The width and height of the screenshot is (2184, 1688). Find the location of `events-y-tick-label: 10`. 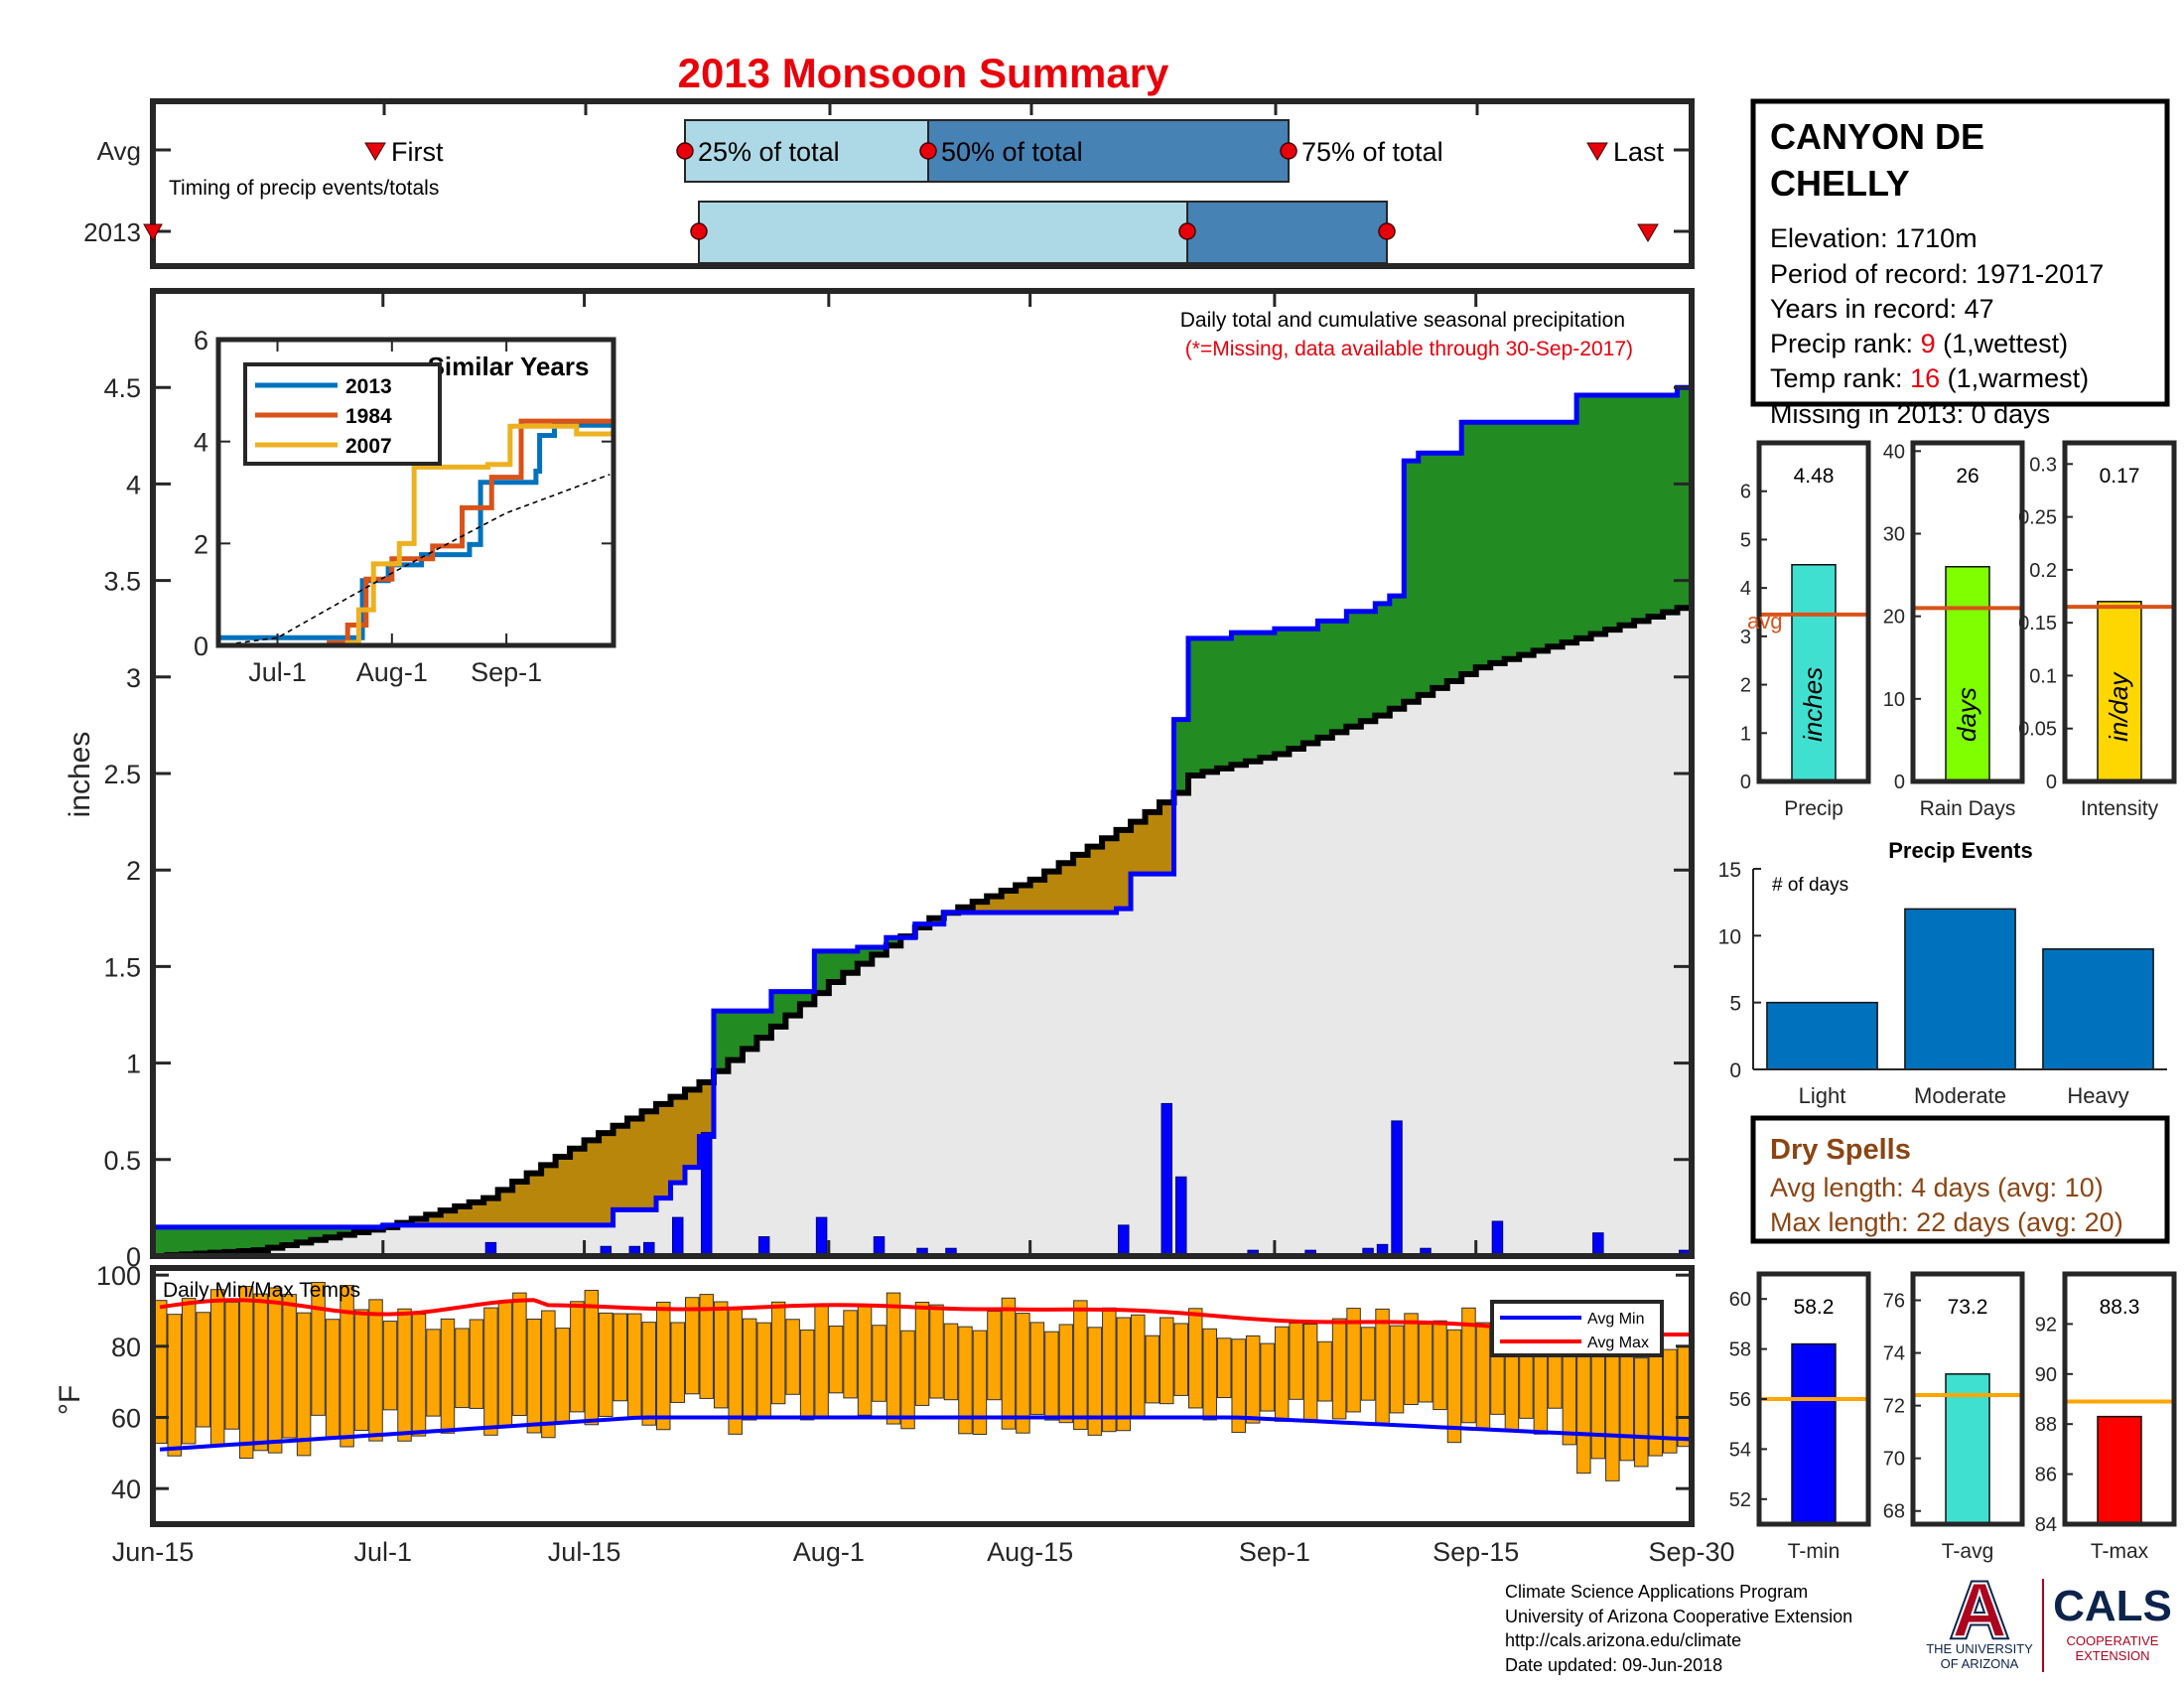

events-y-tick-label: 10 is located at coordinates (1729, 936).